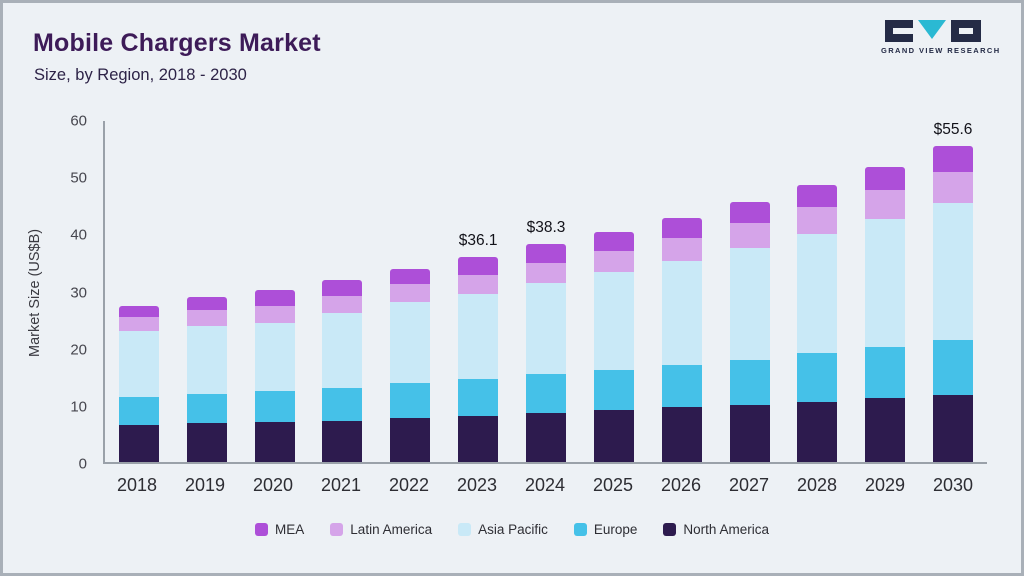  Describe the element at coordinates (137, 485) in the screenshot. I see `x-tick-label: 2018` at that location.